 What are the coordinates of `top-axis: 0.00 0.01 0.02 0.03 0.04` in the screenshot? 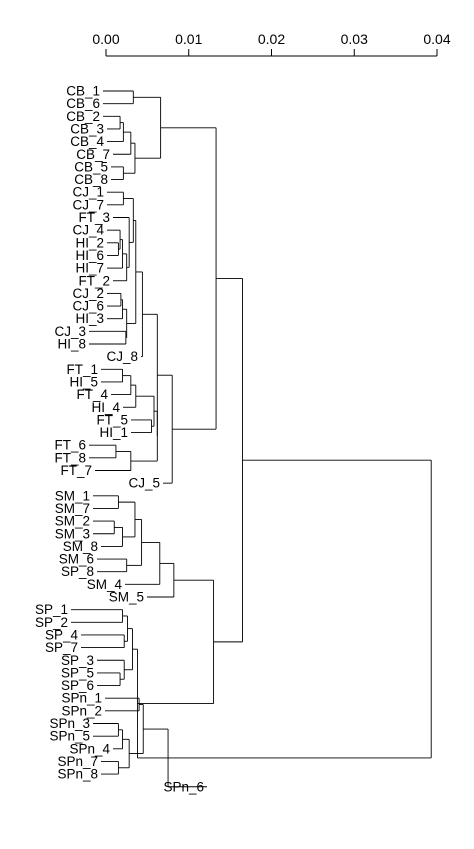 It's located at (271, 44).